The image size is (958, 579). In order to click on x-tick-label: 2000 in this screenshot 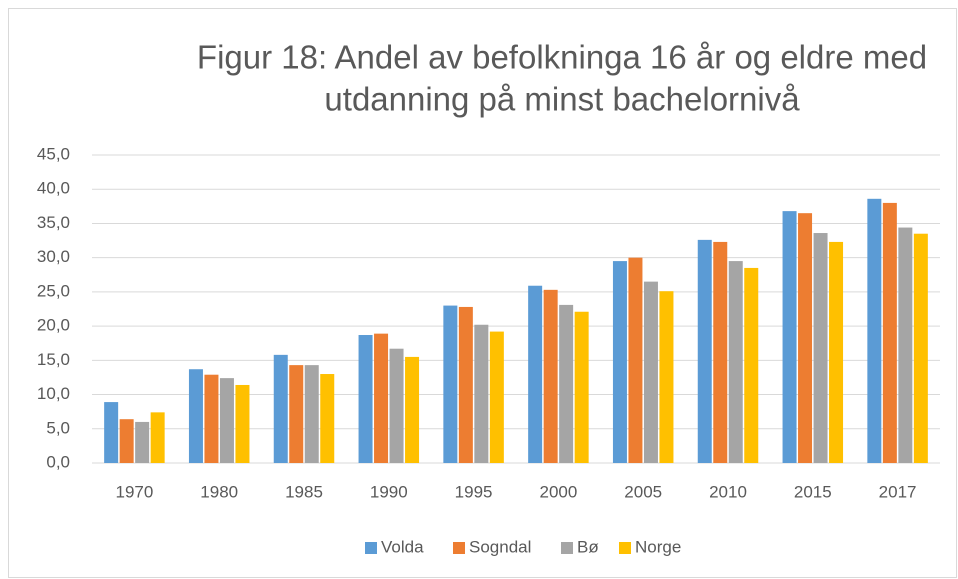, I will do `click(558, 491)`.